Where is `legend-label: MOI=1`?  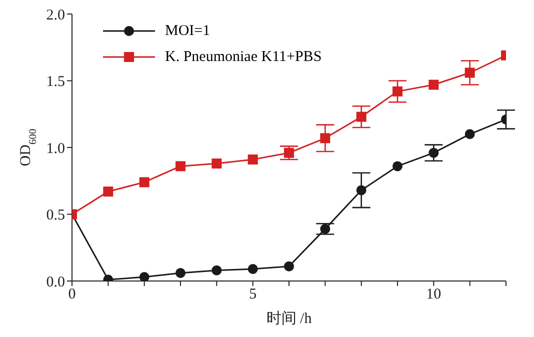 legend-label: MOI=1 is located at coordinates (187, 31).